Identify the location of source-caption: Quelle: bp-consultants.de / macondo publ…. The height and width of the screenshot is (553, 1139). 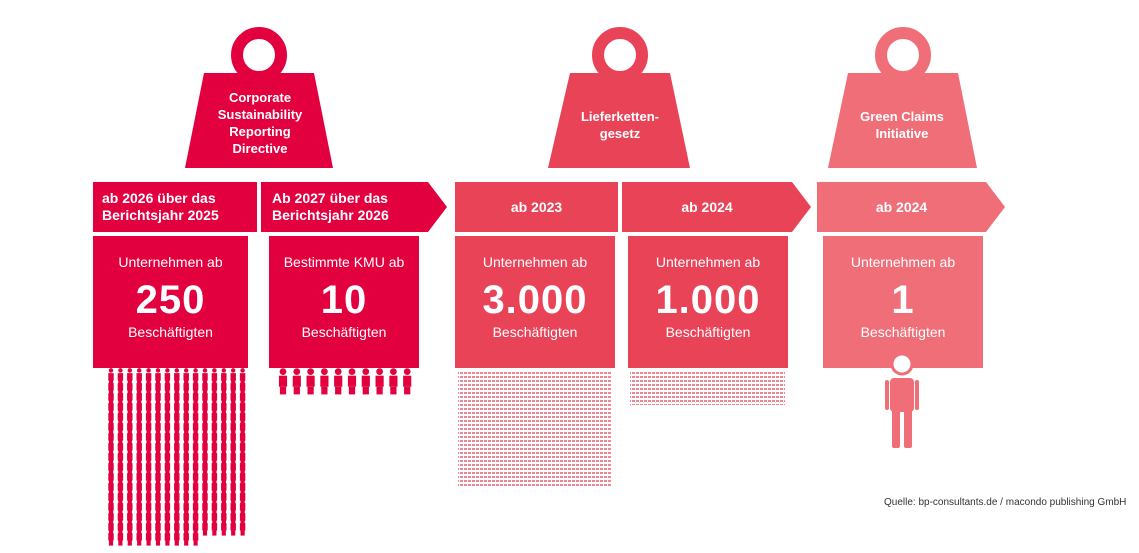
(1005, 502).